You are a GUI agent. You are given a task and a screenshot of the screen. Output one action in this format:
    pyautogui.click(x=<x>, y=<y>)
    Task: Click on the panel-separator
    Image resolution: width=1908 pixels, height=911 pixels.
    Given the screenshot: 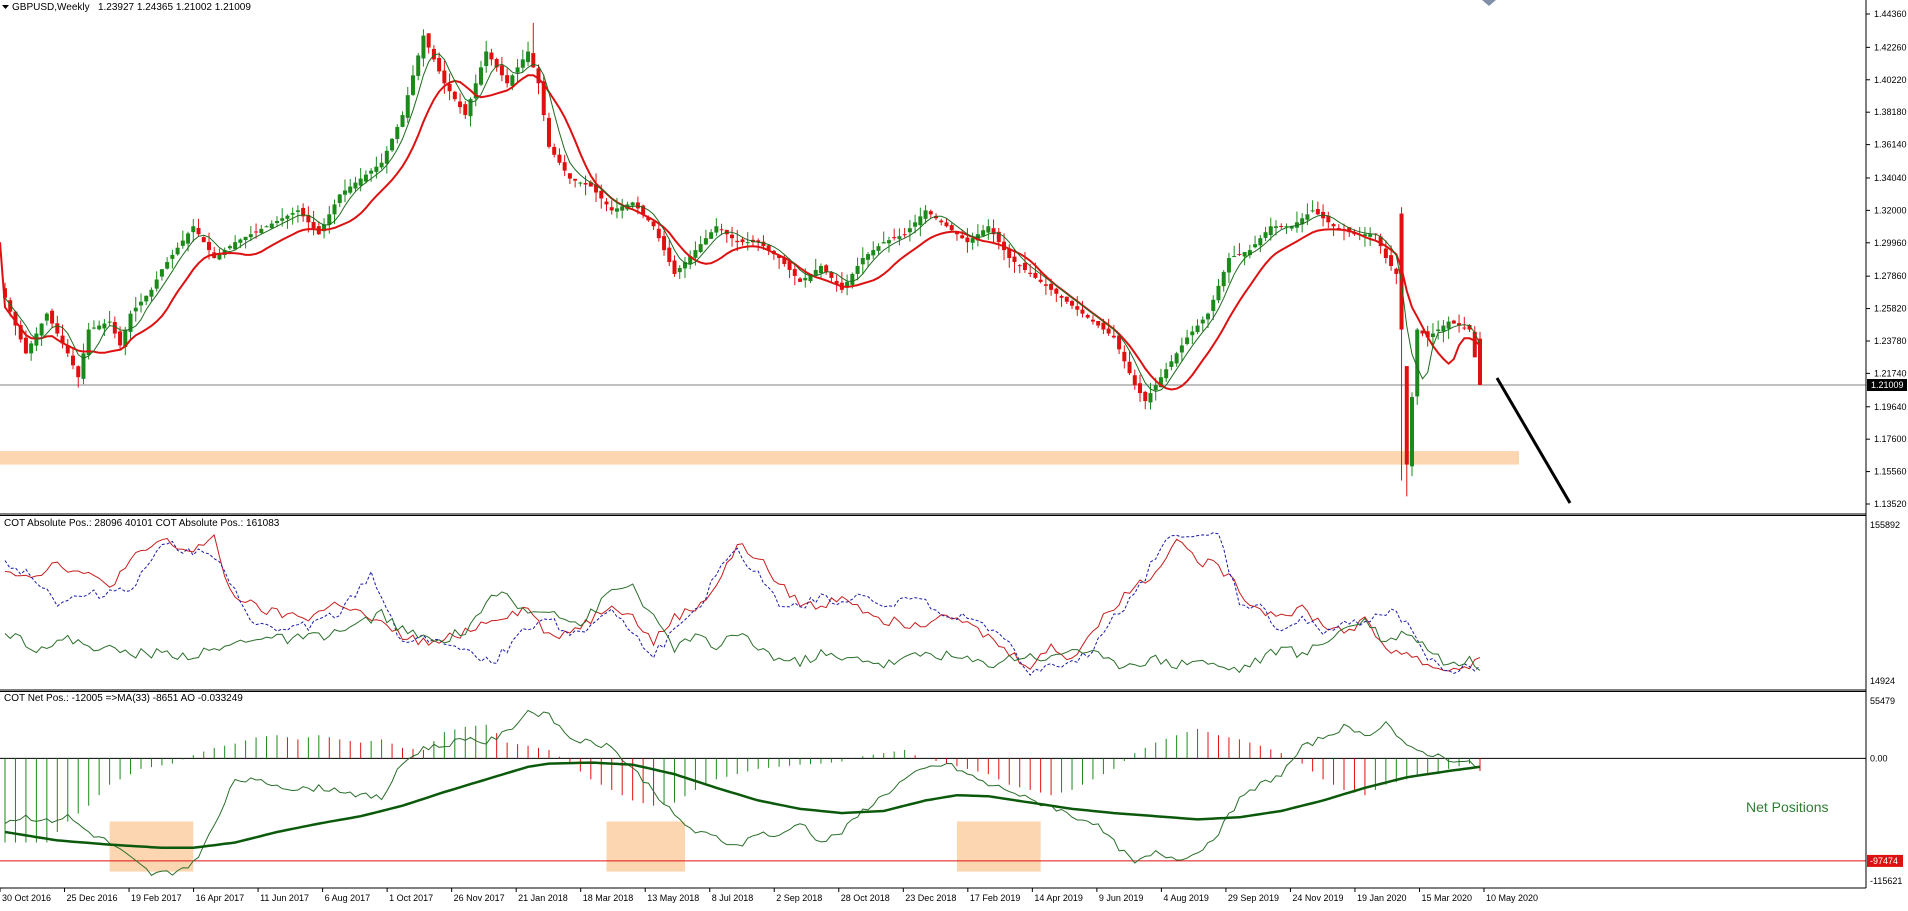 What is the action you would take?
    pyautogui.click(x=933, y=514)
    